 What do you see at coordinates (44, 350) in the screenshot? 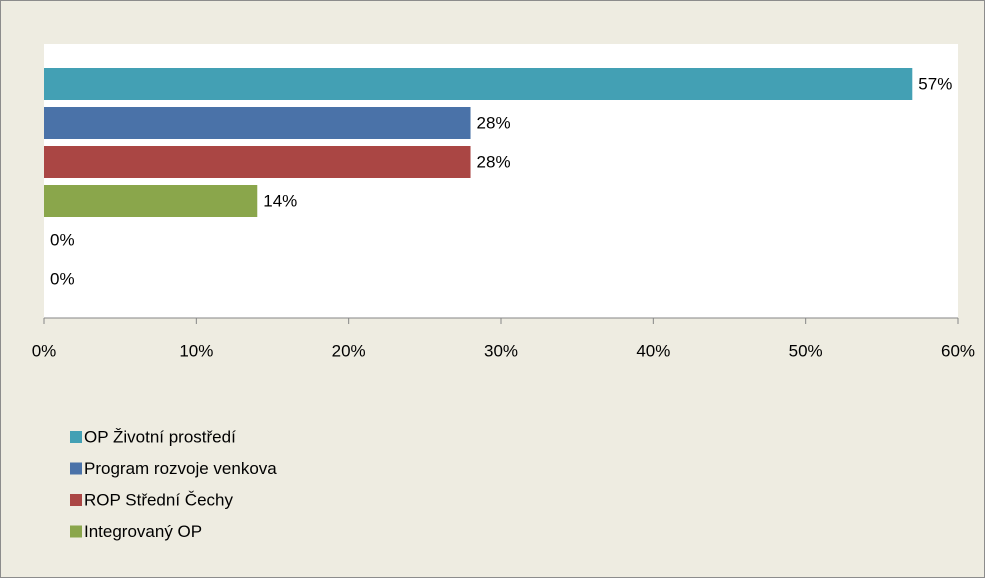
I see `x-tick-label: 0%` at bounding box center [44, 350].